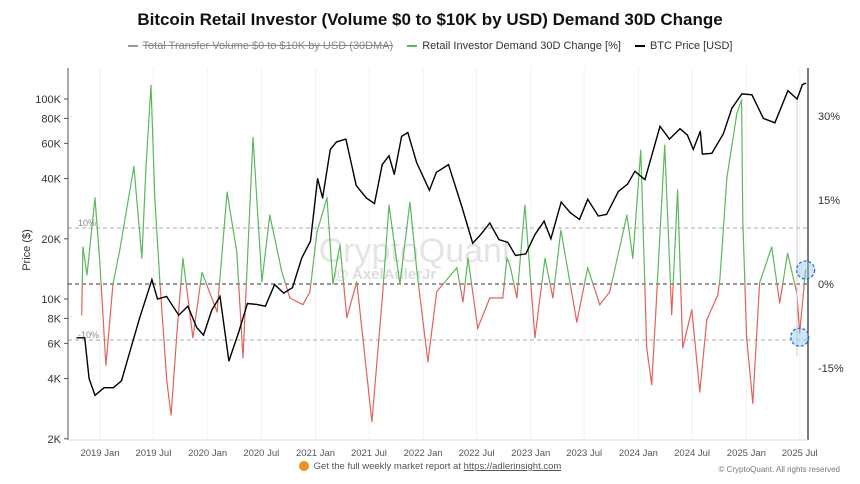 The image size is (860, 484). Describe the element at coordinates (831, 369) in the screenshot. I see `y-right-tick-label: -15%` at that location.